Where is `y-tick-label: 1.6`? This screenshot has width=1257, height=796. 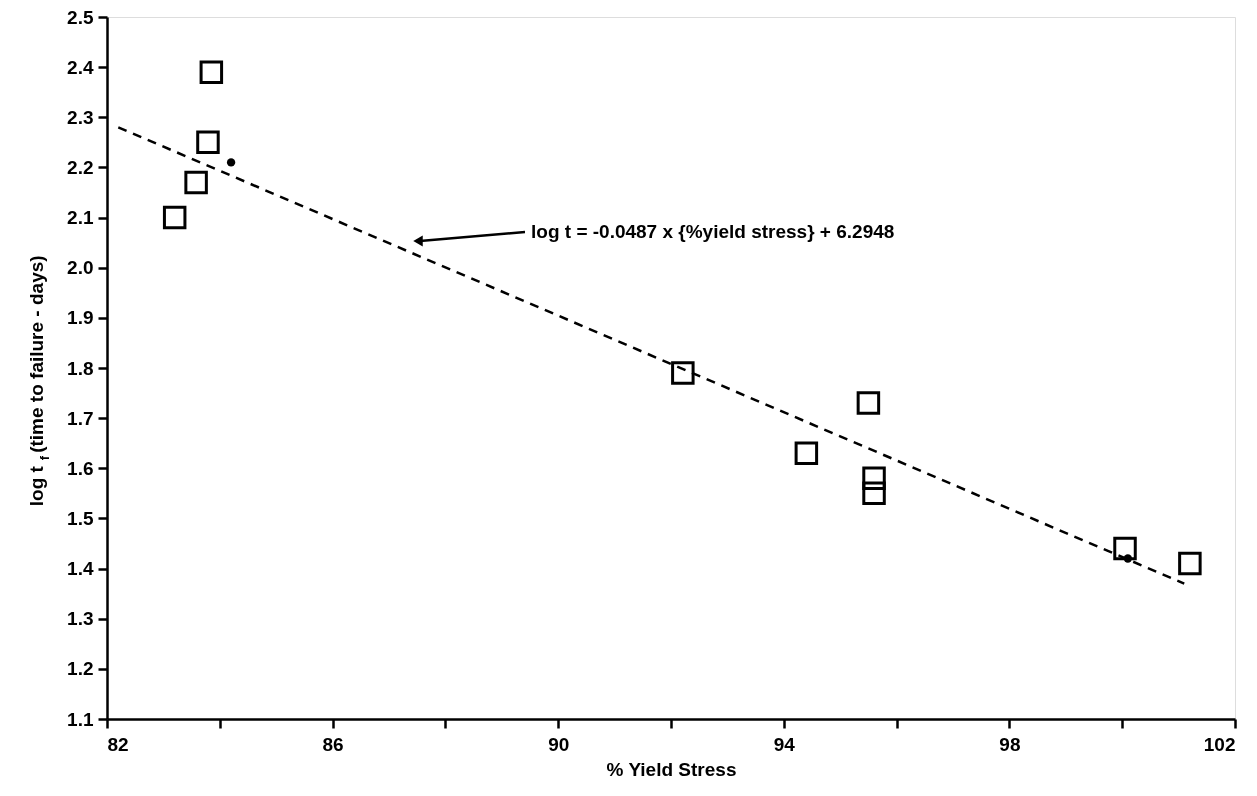 y-tick-label: 1.6 is located at coordinates (80, 468).